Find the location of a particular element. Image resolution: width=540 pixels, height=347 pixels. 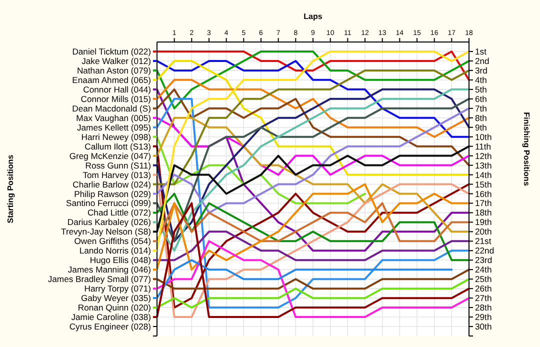

y-tick-label: 2nd is located at coordinates (482, 61).